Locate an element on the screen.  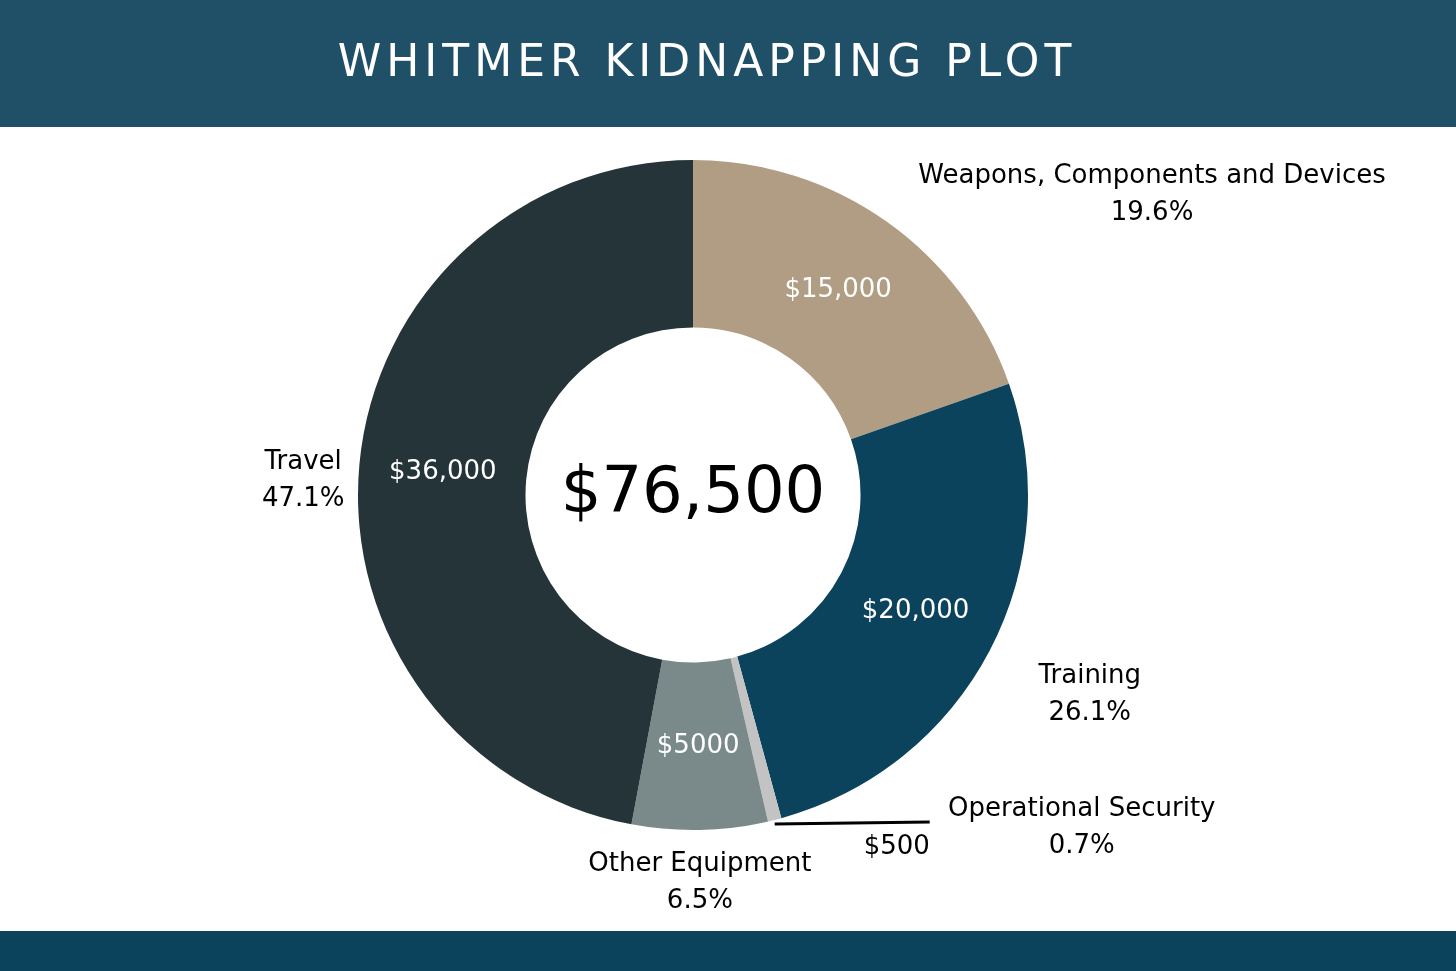
text: 47.1% is located at coordinates (303, 497).